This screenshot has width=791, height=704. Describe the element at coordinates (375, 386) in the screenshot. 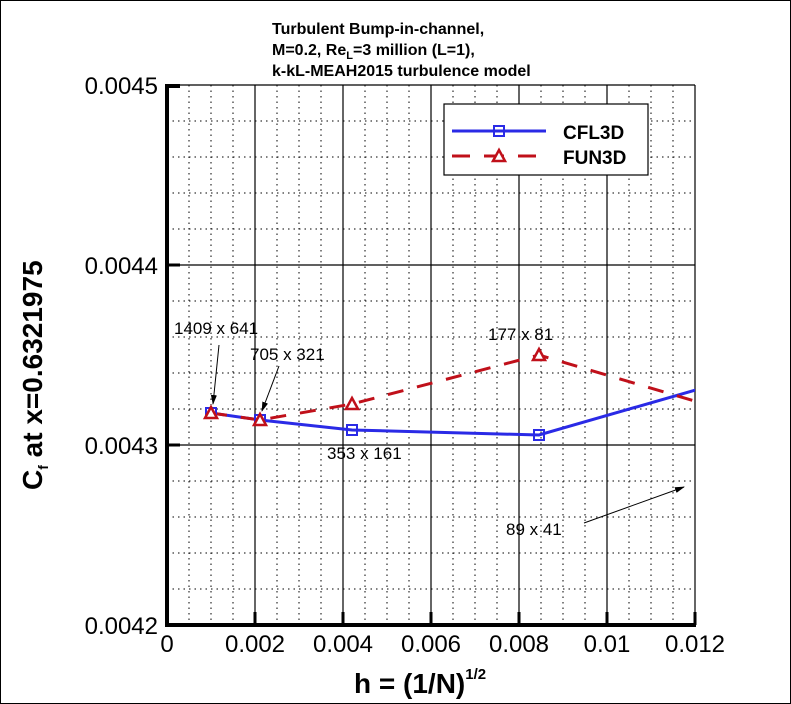

I see `series-fun3d-markers` at that location.